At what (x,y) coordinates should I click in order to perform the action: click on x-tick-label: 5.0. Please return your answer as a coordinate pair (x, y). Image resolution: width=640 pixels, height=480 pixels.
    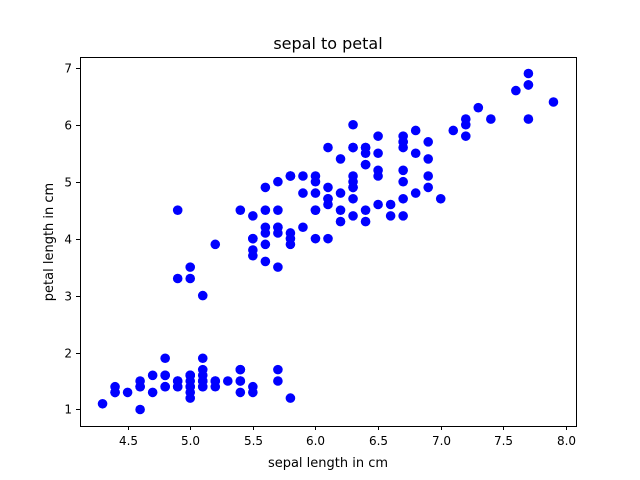
    Looking at the image, I should click on (190, 441).